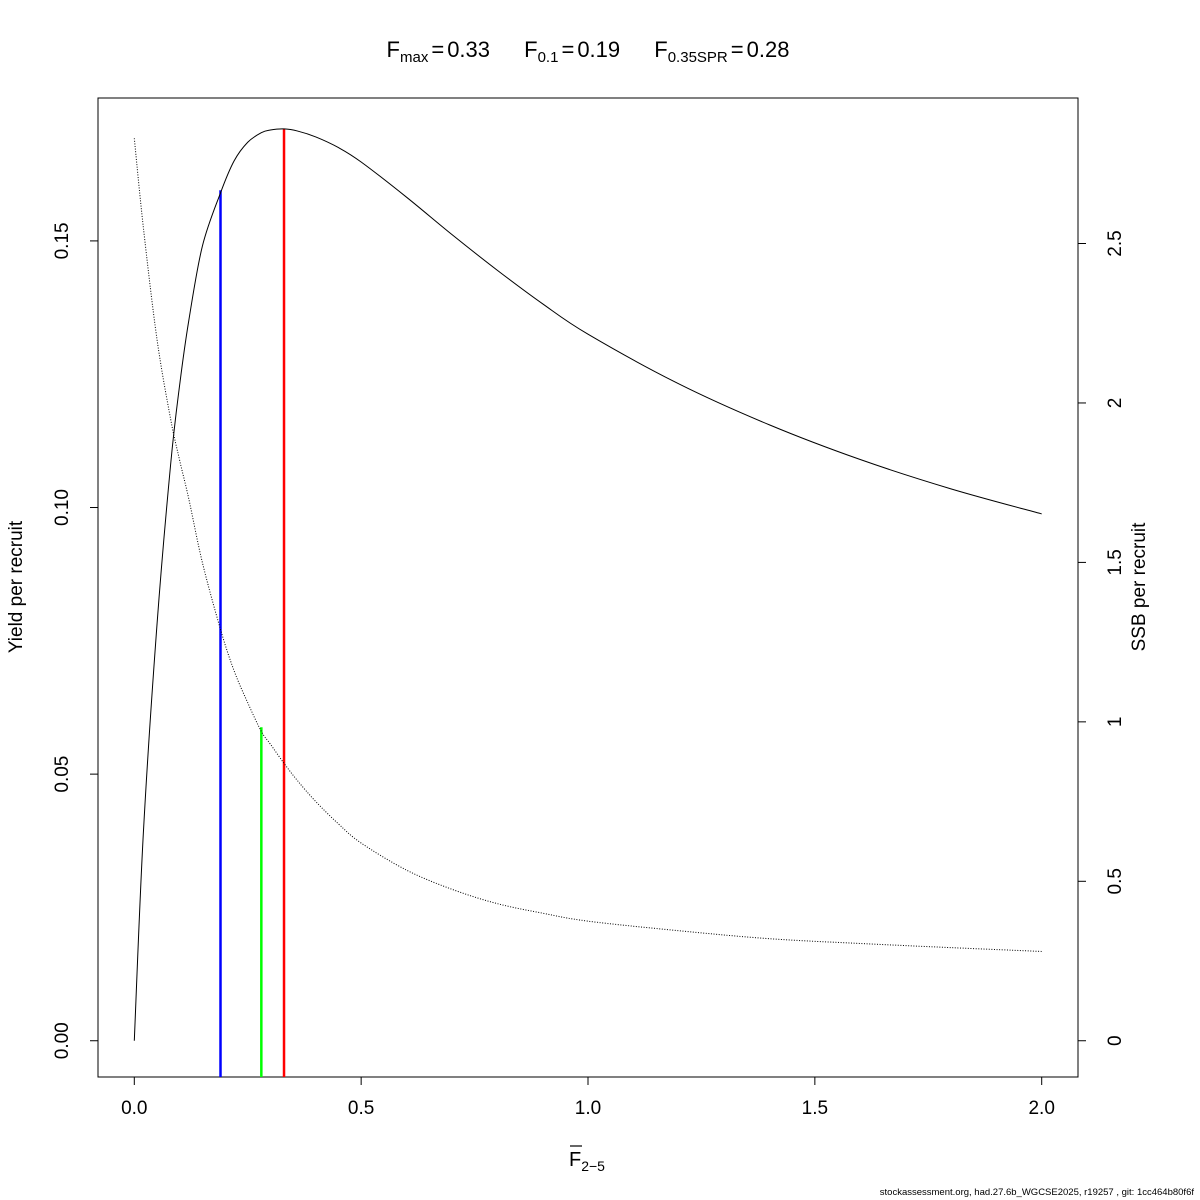 This screenshot has height=1200, width=1200. Describe the element at coordinates (698, 57) in the screenshot. I see `title-fspr-sub: 0.35SPR` at that location.